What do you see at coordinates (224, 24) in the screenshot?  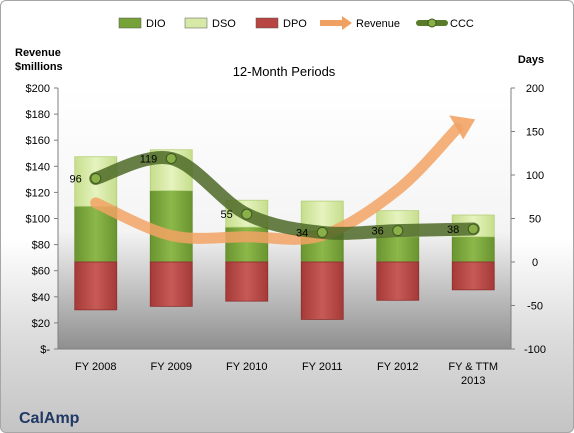 I see `legend-label: DSO` at bounding box center [224, 24].